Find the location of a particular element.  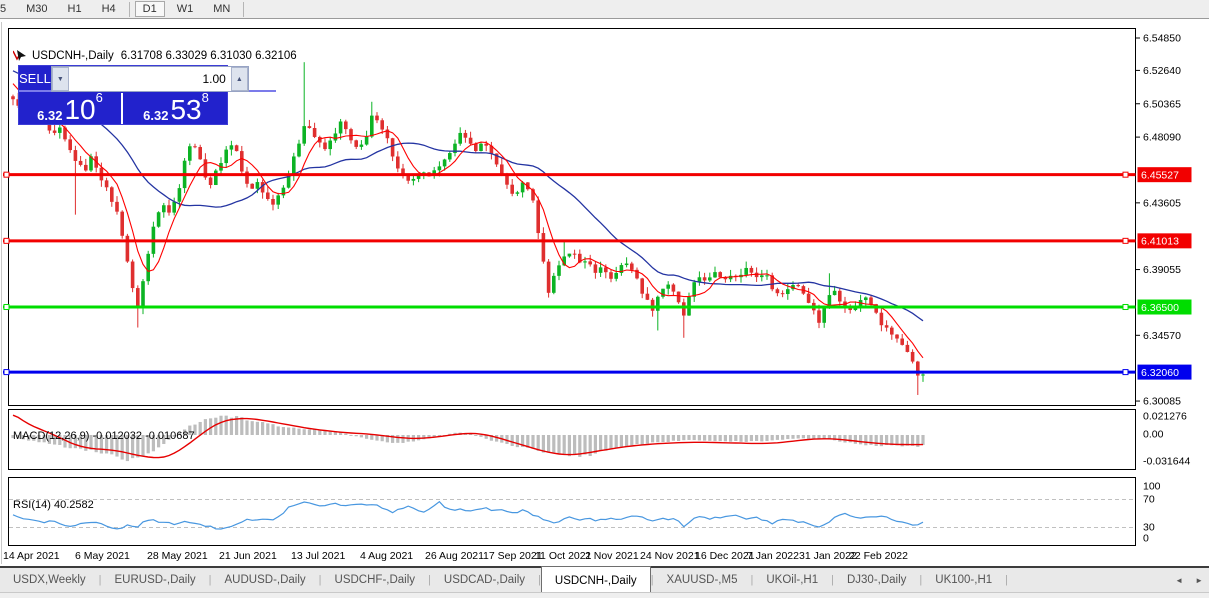

timeframe-m30: M30 is located at coordinates (37, 9).